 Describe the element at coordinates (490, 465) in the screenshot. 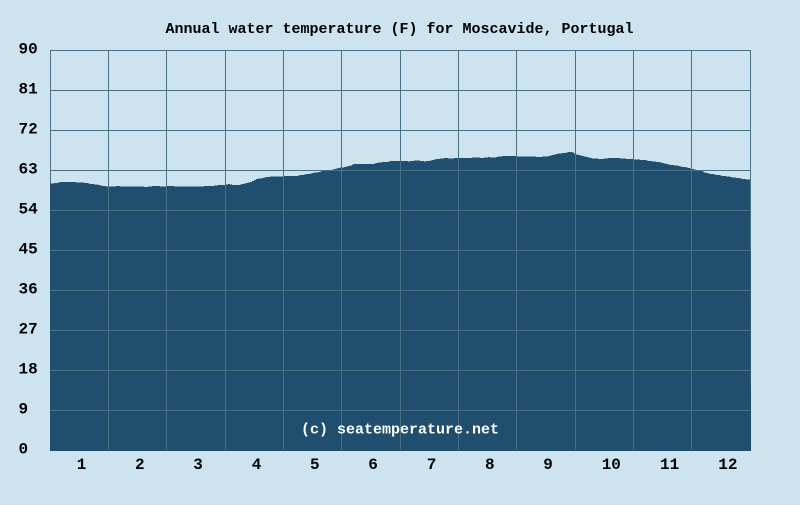

I see `svg-text: 8` at that location.